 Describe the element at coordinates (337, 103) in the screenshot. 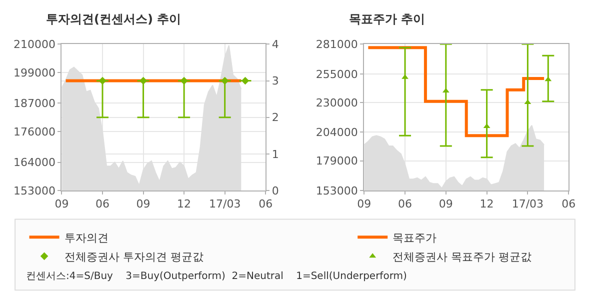

I see `y-tick-label: 230000` at that location.